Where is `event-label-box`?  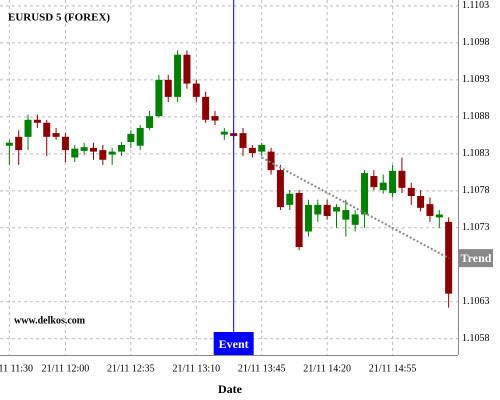 event-label-box is located at coordinates (233, 343).